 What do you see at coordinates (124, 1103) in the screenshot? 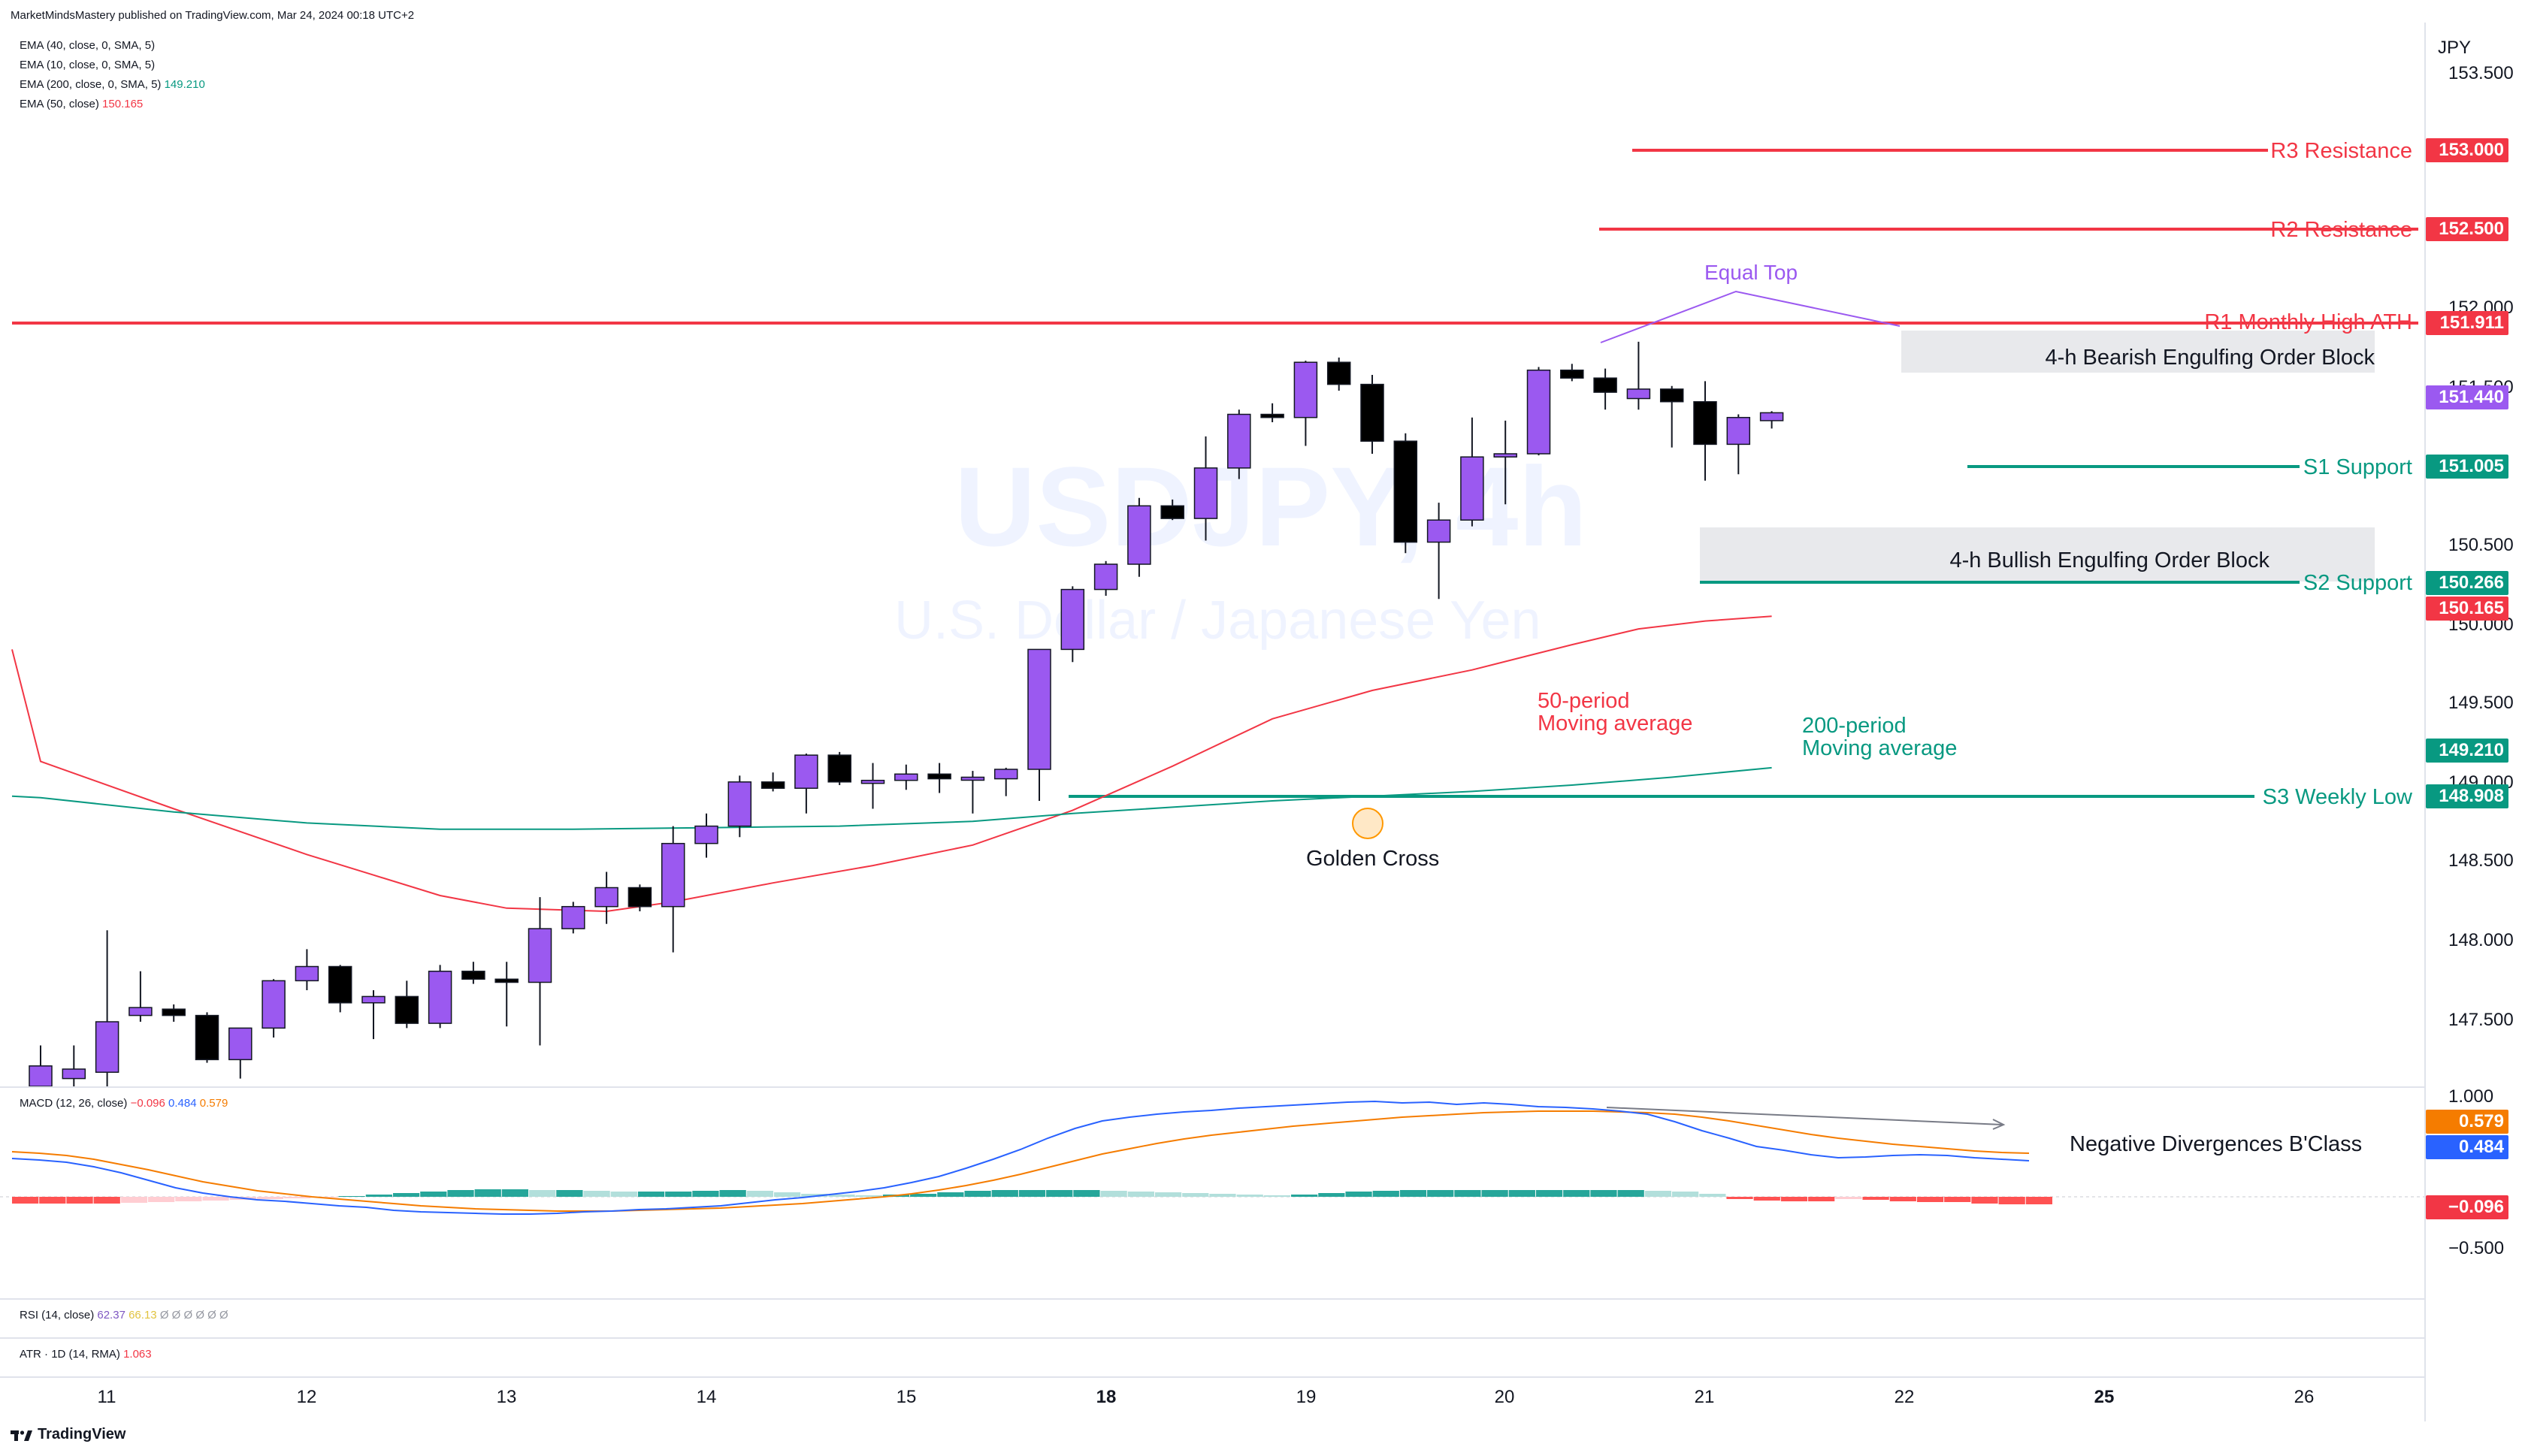
I see `macd-legend: MACD (12, 26, close) −0.096 0.484 0.579` at bounding box center [124, 1103].